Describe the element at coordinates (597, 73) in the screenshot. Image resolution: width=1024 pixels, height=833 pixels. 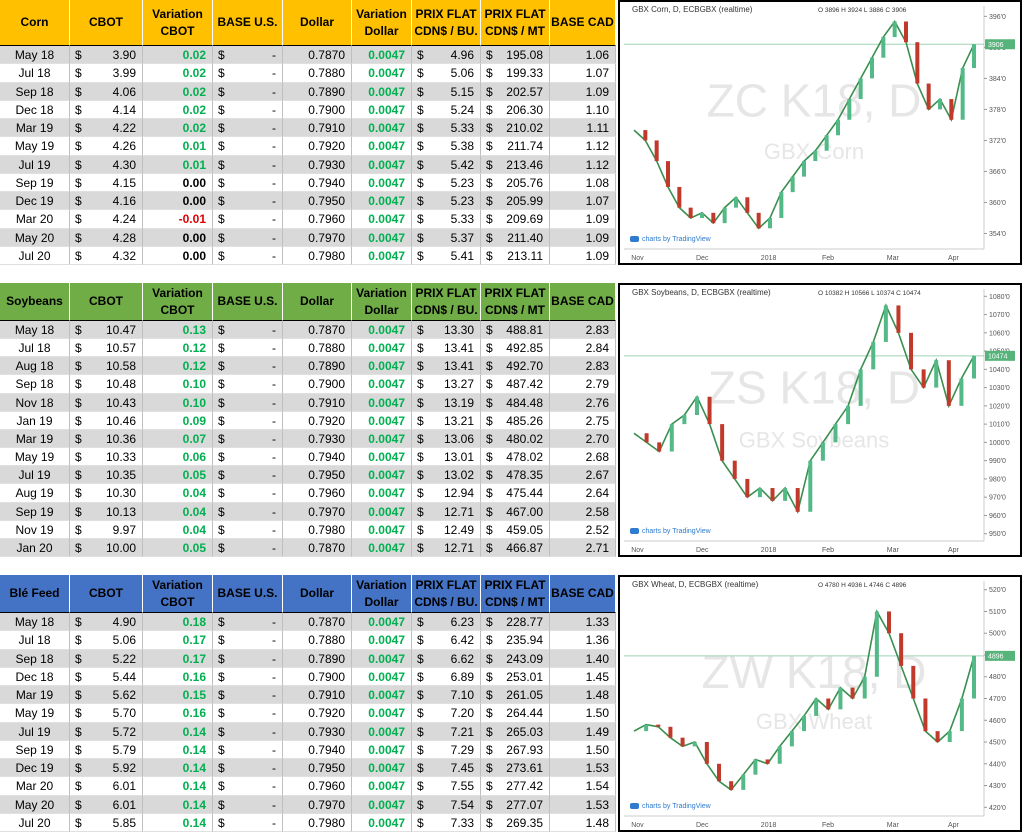
I see `cell-value: 1.07` at that location.